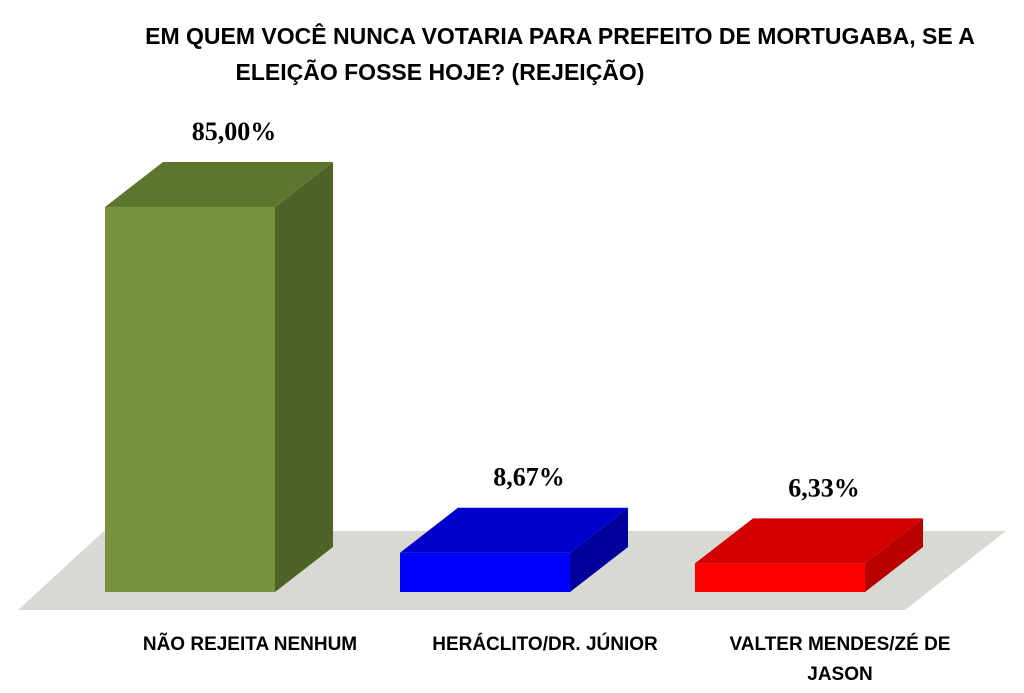 This screenshot has height=693, width=1024. What do you see at coordinates (250, 644) in the screenshot?
I see `category-label-1: NÃO REJEITA NENHUM` at bounding box center [250, 644].